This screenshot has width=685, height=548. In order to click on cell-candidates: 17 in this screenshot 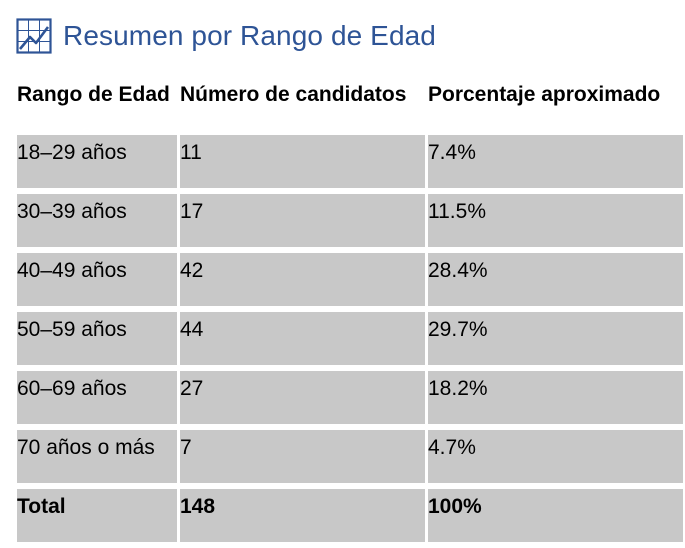, I will do `click(302, 220)`.